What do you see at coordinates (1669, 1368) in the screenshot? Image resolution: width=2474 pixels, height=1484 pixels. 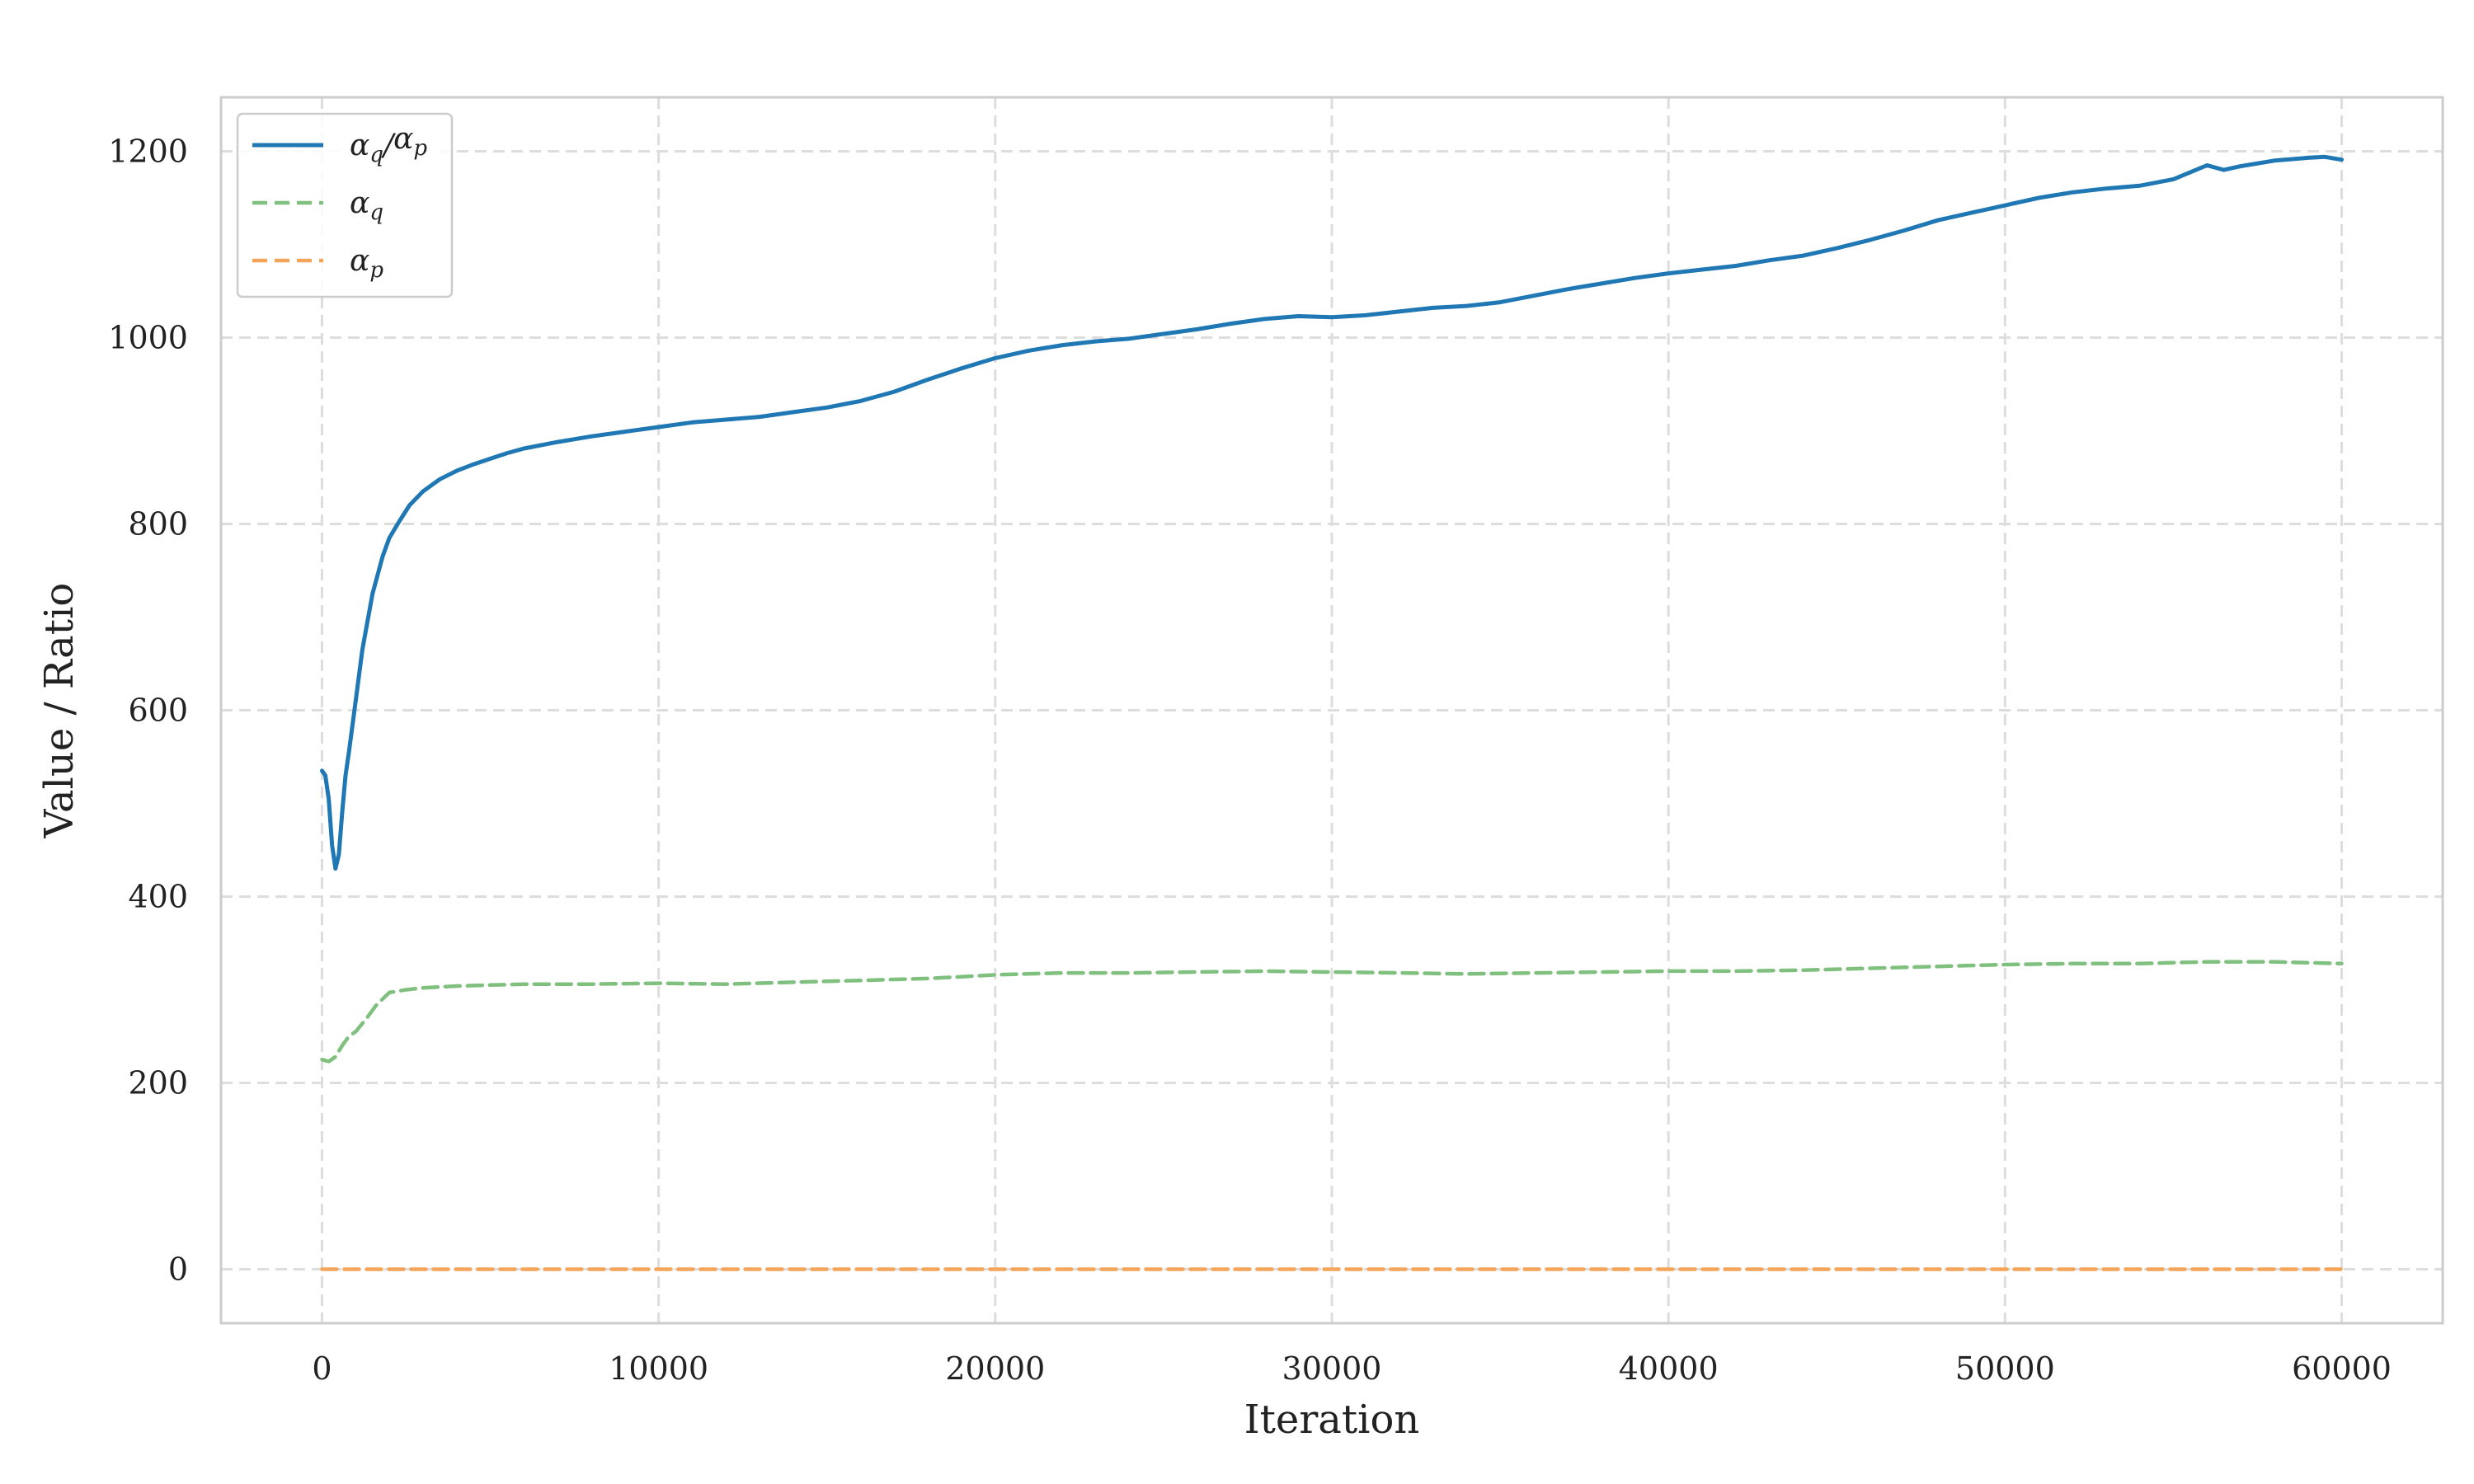 I see `x-tick-label: 40000` at bounding box center [1669, 1368].